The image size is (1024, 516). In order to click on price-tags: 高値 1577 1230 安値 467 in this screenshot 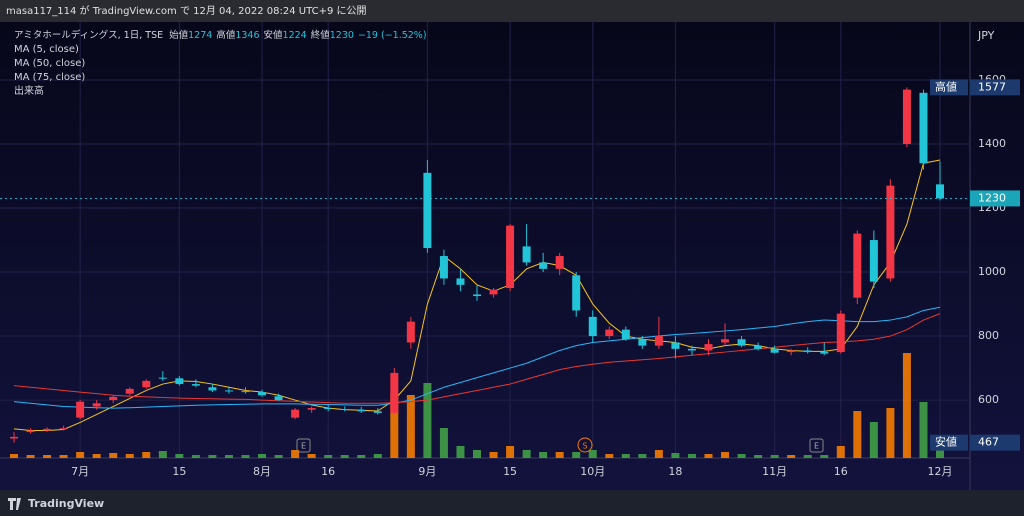, I will do `click(975, 265)`.